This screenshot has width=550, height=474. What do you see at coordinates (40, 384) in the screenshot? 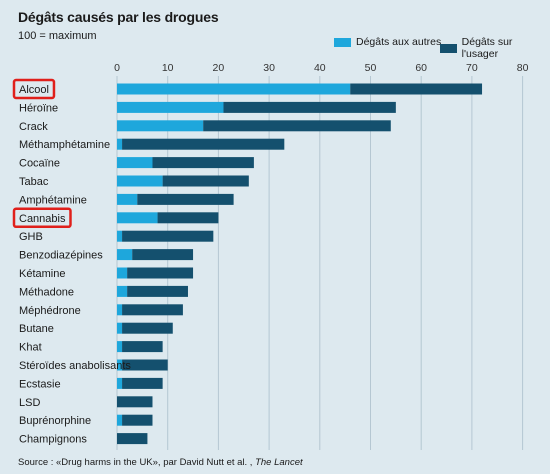
I see `category-label: Ecstasie` at bounding box center [40, 384].